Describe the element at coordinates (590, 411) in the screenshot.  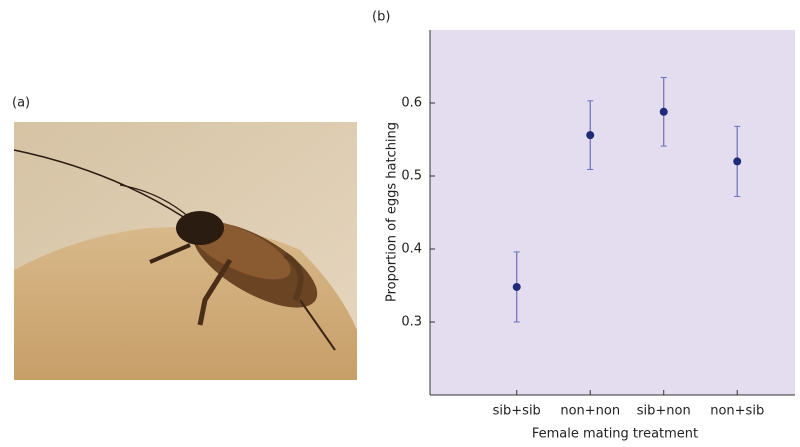
I see `x-tick-label: non+non` at that location.